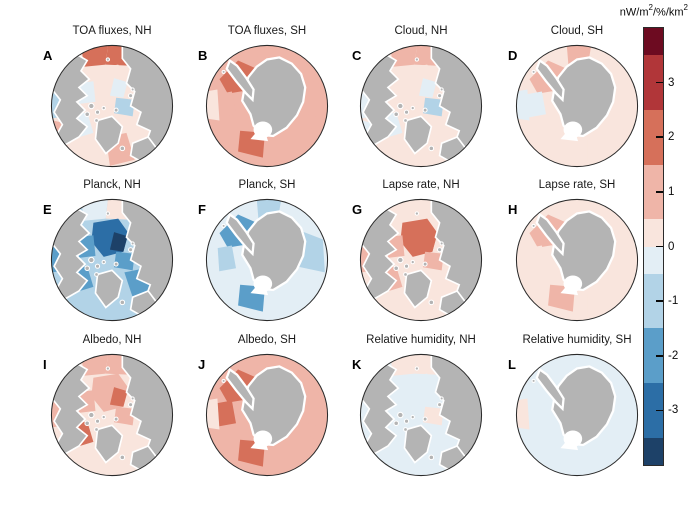  I want to click on anomaly-region-left_edge, so click(213, 259).